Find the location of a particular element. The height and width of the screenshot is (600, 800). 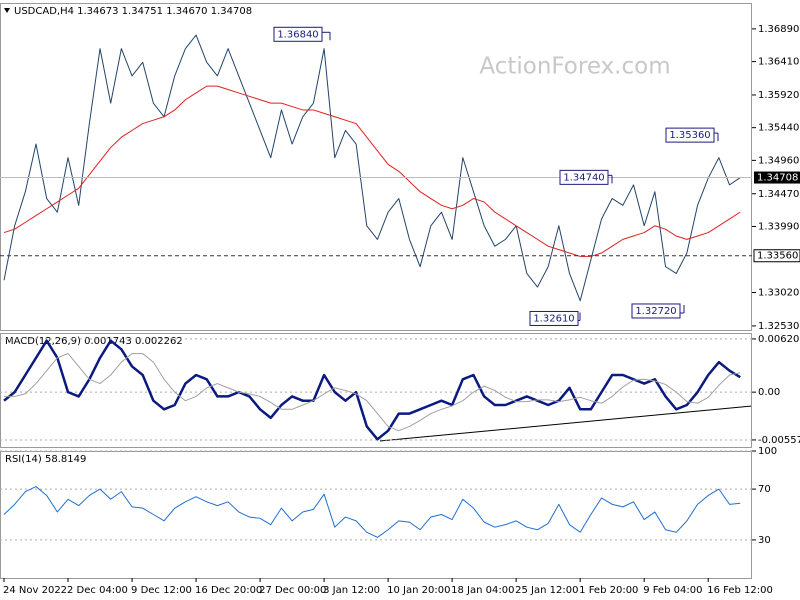

annotation-label: 1.34740 is located at coordinates (583, 177).